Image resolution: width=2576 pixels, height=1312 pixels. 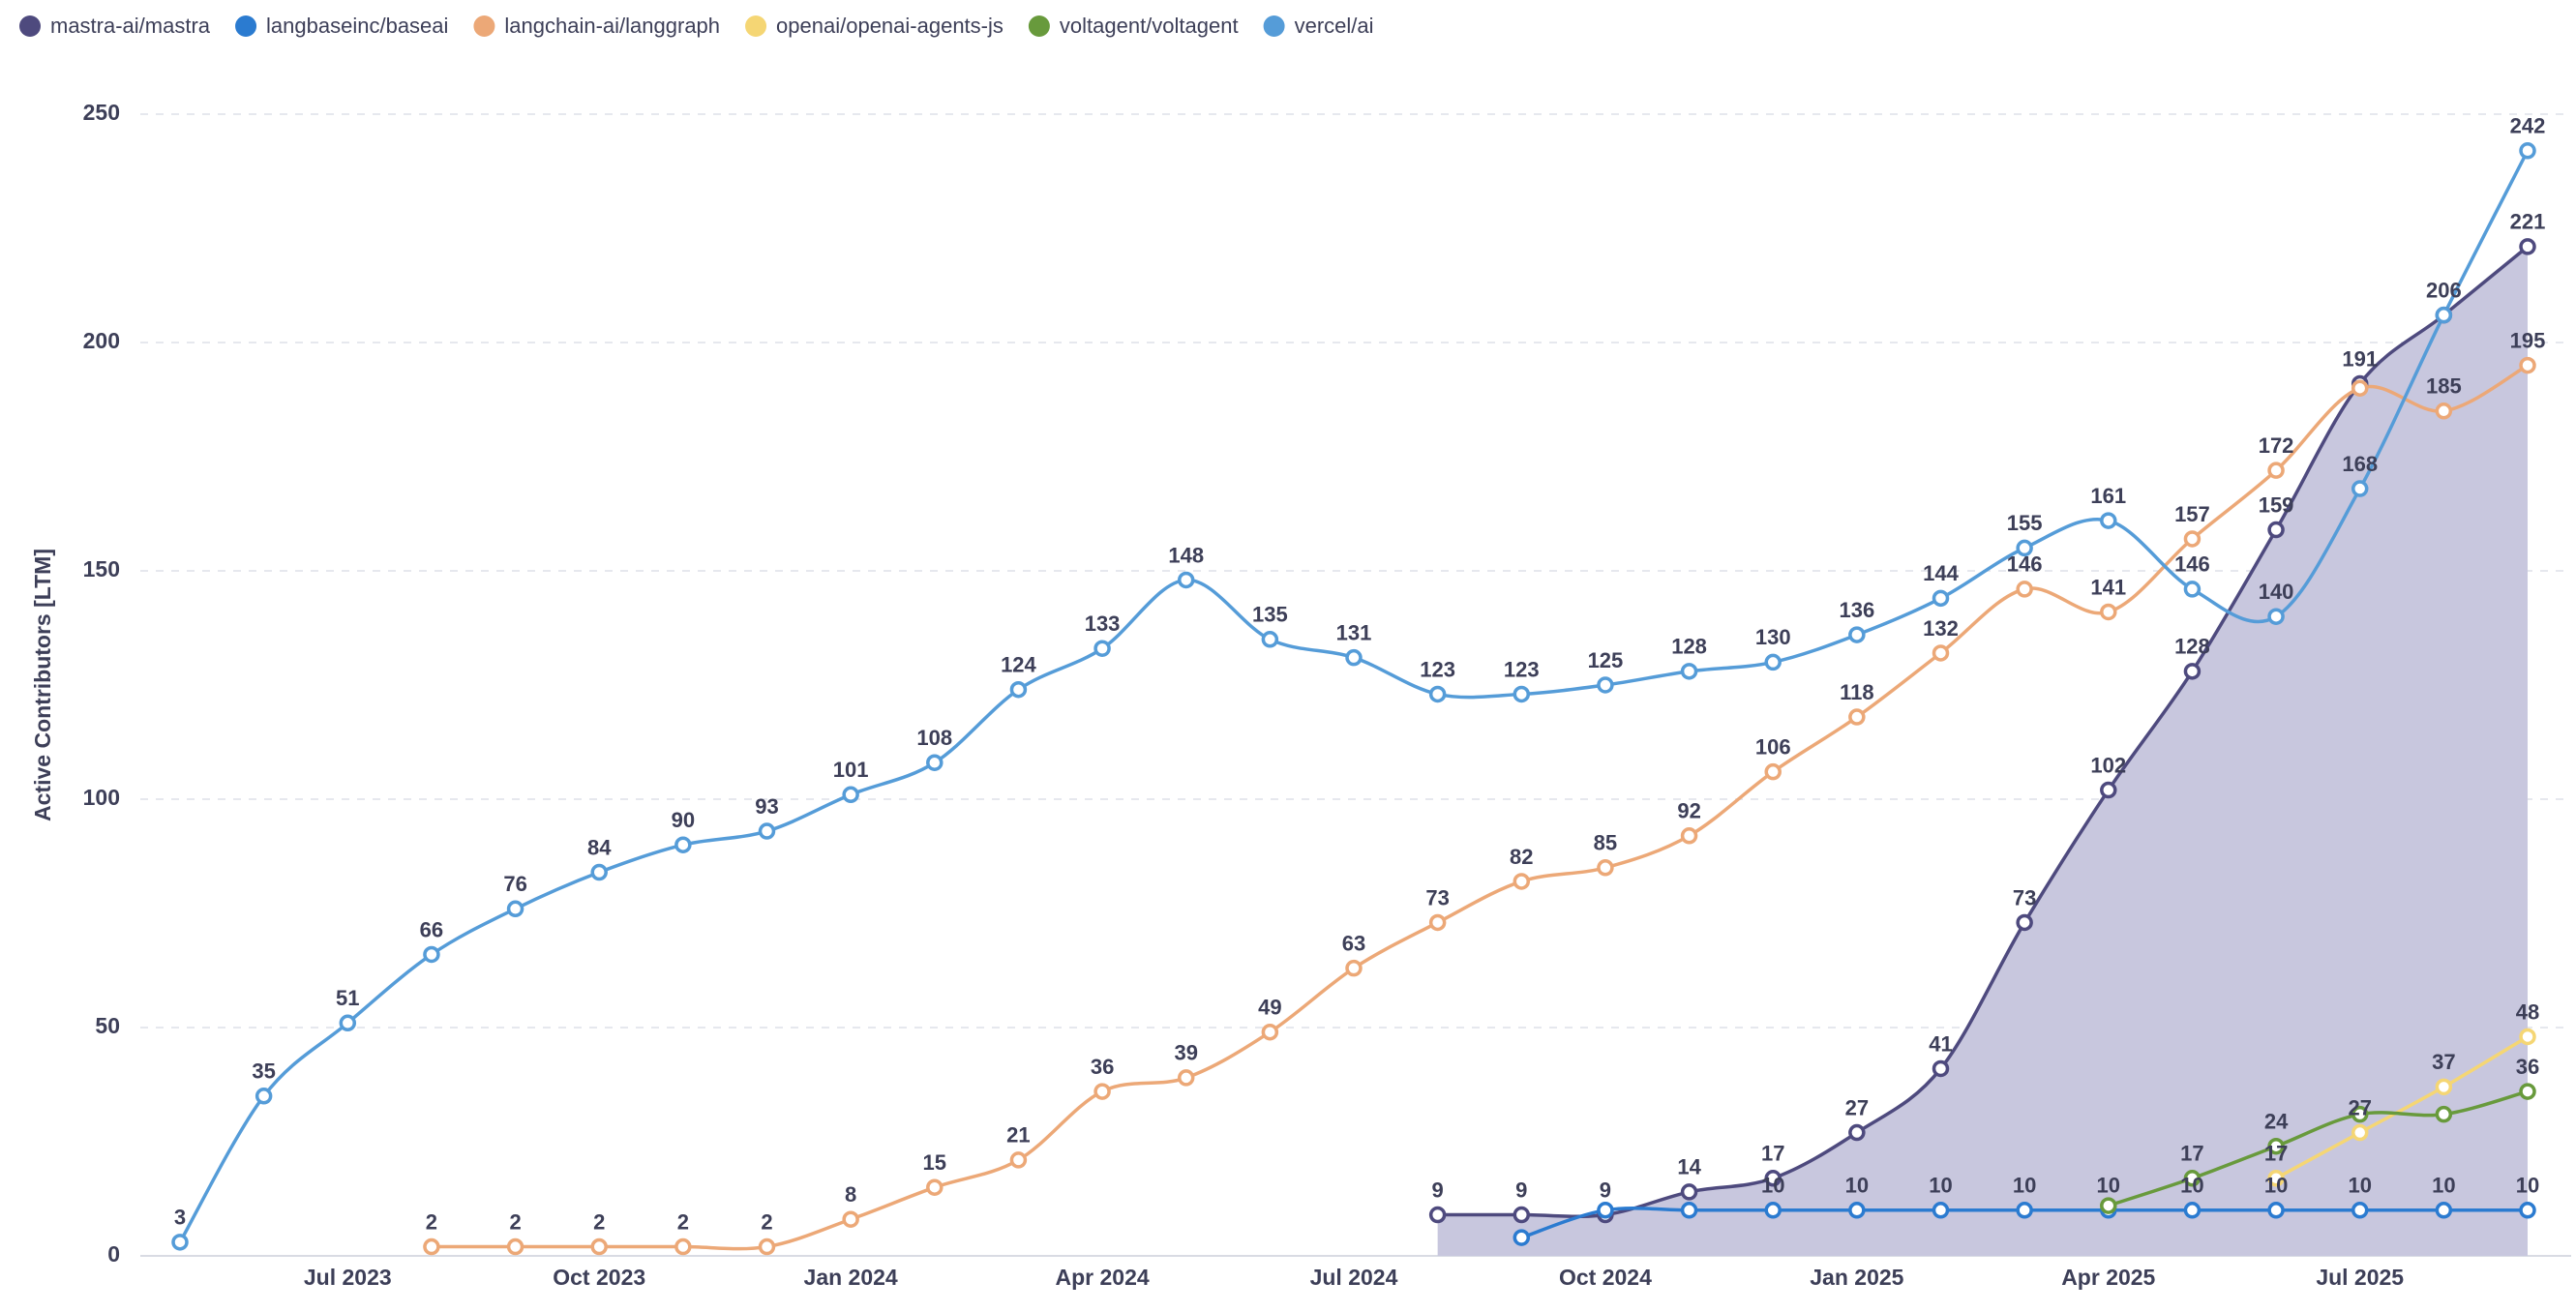 I want to click on x-tick-label: Oct 2023, so click(x=599, y=1277).